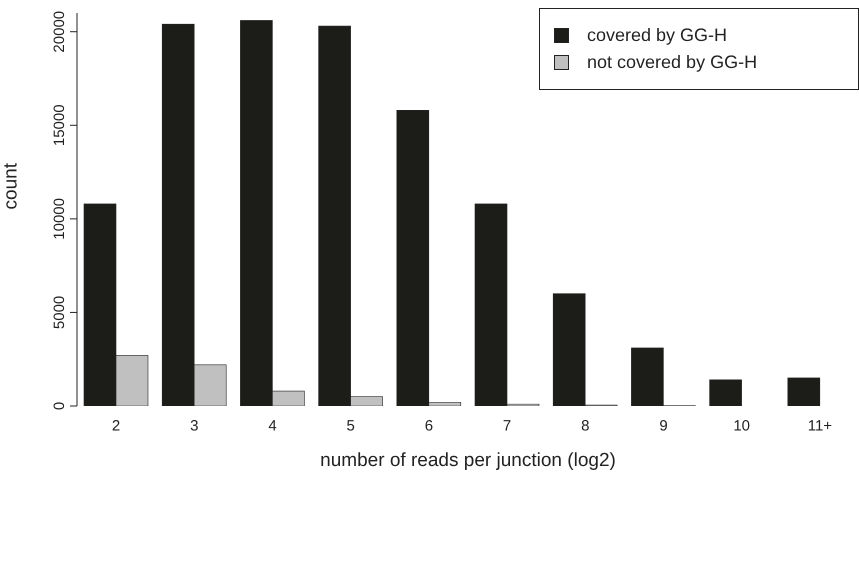  I want to click on x-tick-label: 11+, so click(820, 426).